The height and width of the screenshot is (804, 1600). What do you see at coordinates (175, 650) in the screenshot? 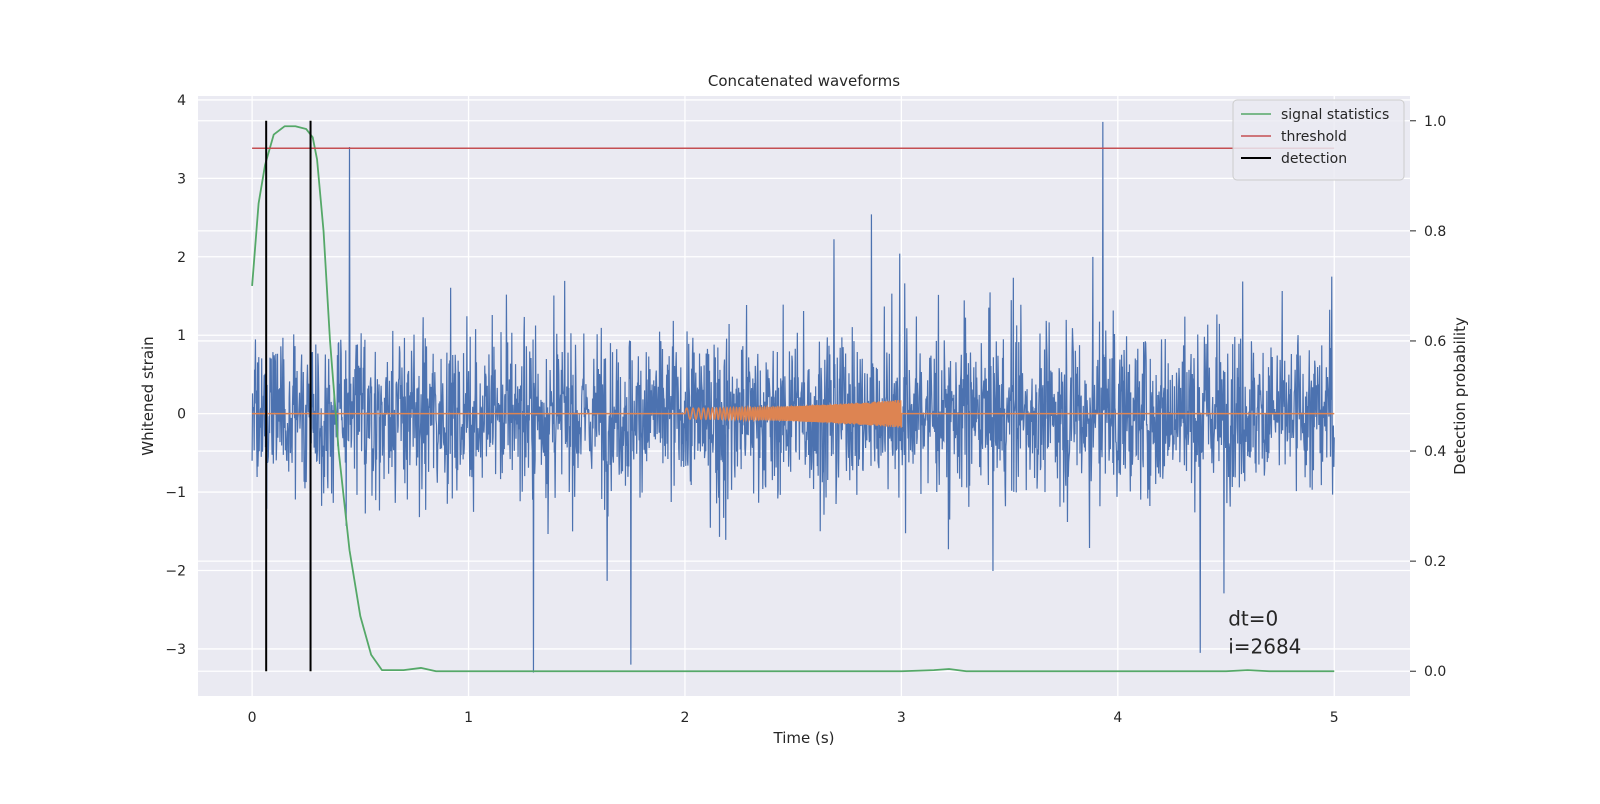
I see `y-tick-label: −3` at bounding box center [175, 650].